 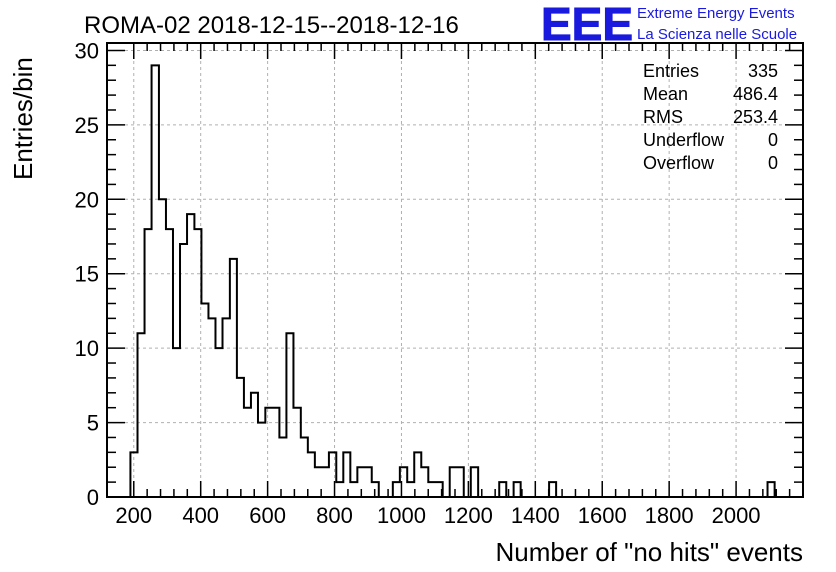 What do you see at coordinates (87, 274) in the screenshot?
I see `y-tick-label: 15` at bounding box center [87, 274].